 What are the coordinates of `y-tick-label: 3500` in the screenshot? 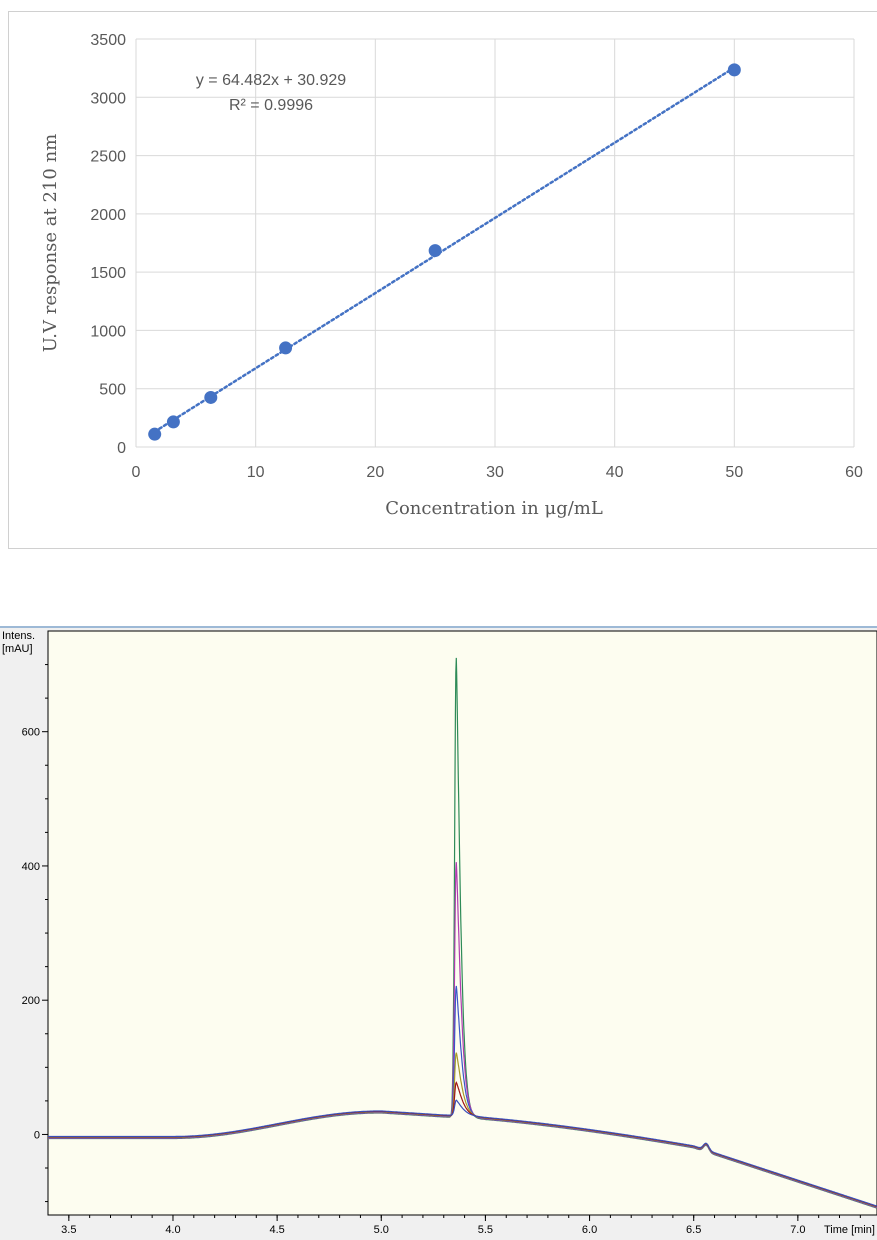 It's located at (108, 40).